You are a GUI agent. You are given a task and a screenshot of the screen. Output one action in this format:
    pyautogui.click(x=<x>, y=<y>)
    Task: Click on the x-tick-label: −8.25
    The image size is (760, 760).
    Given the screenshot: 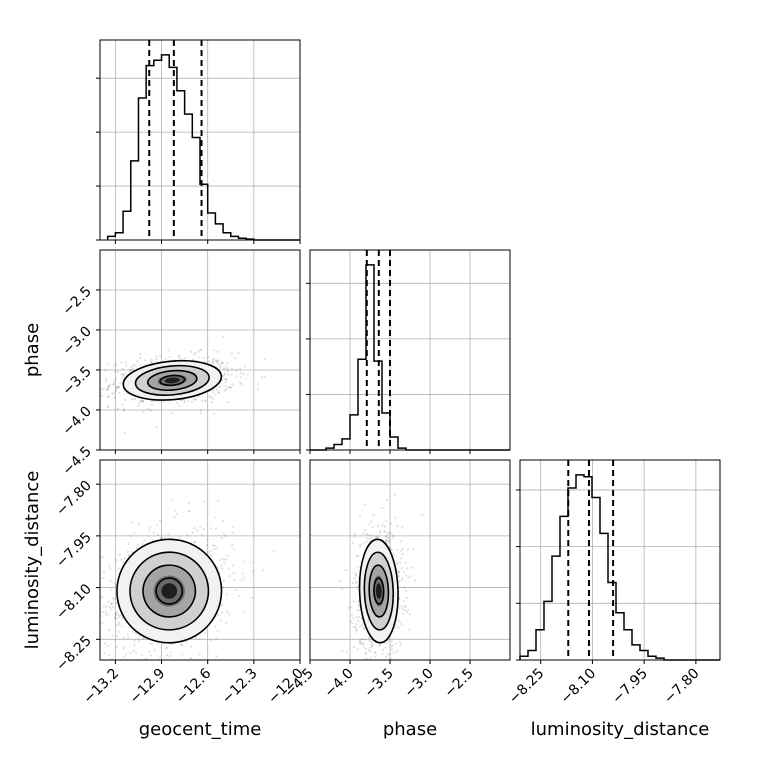 What is the action you would take?
    pyautogui.click(x=527, y=687)
    